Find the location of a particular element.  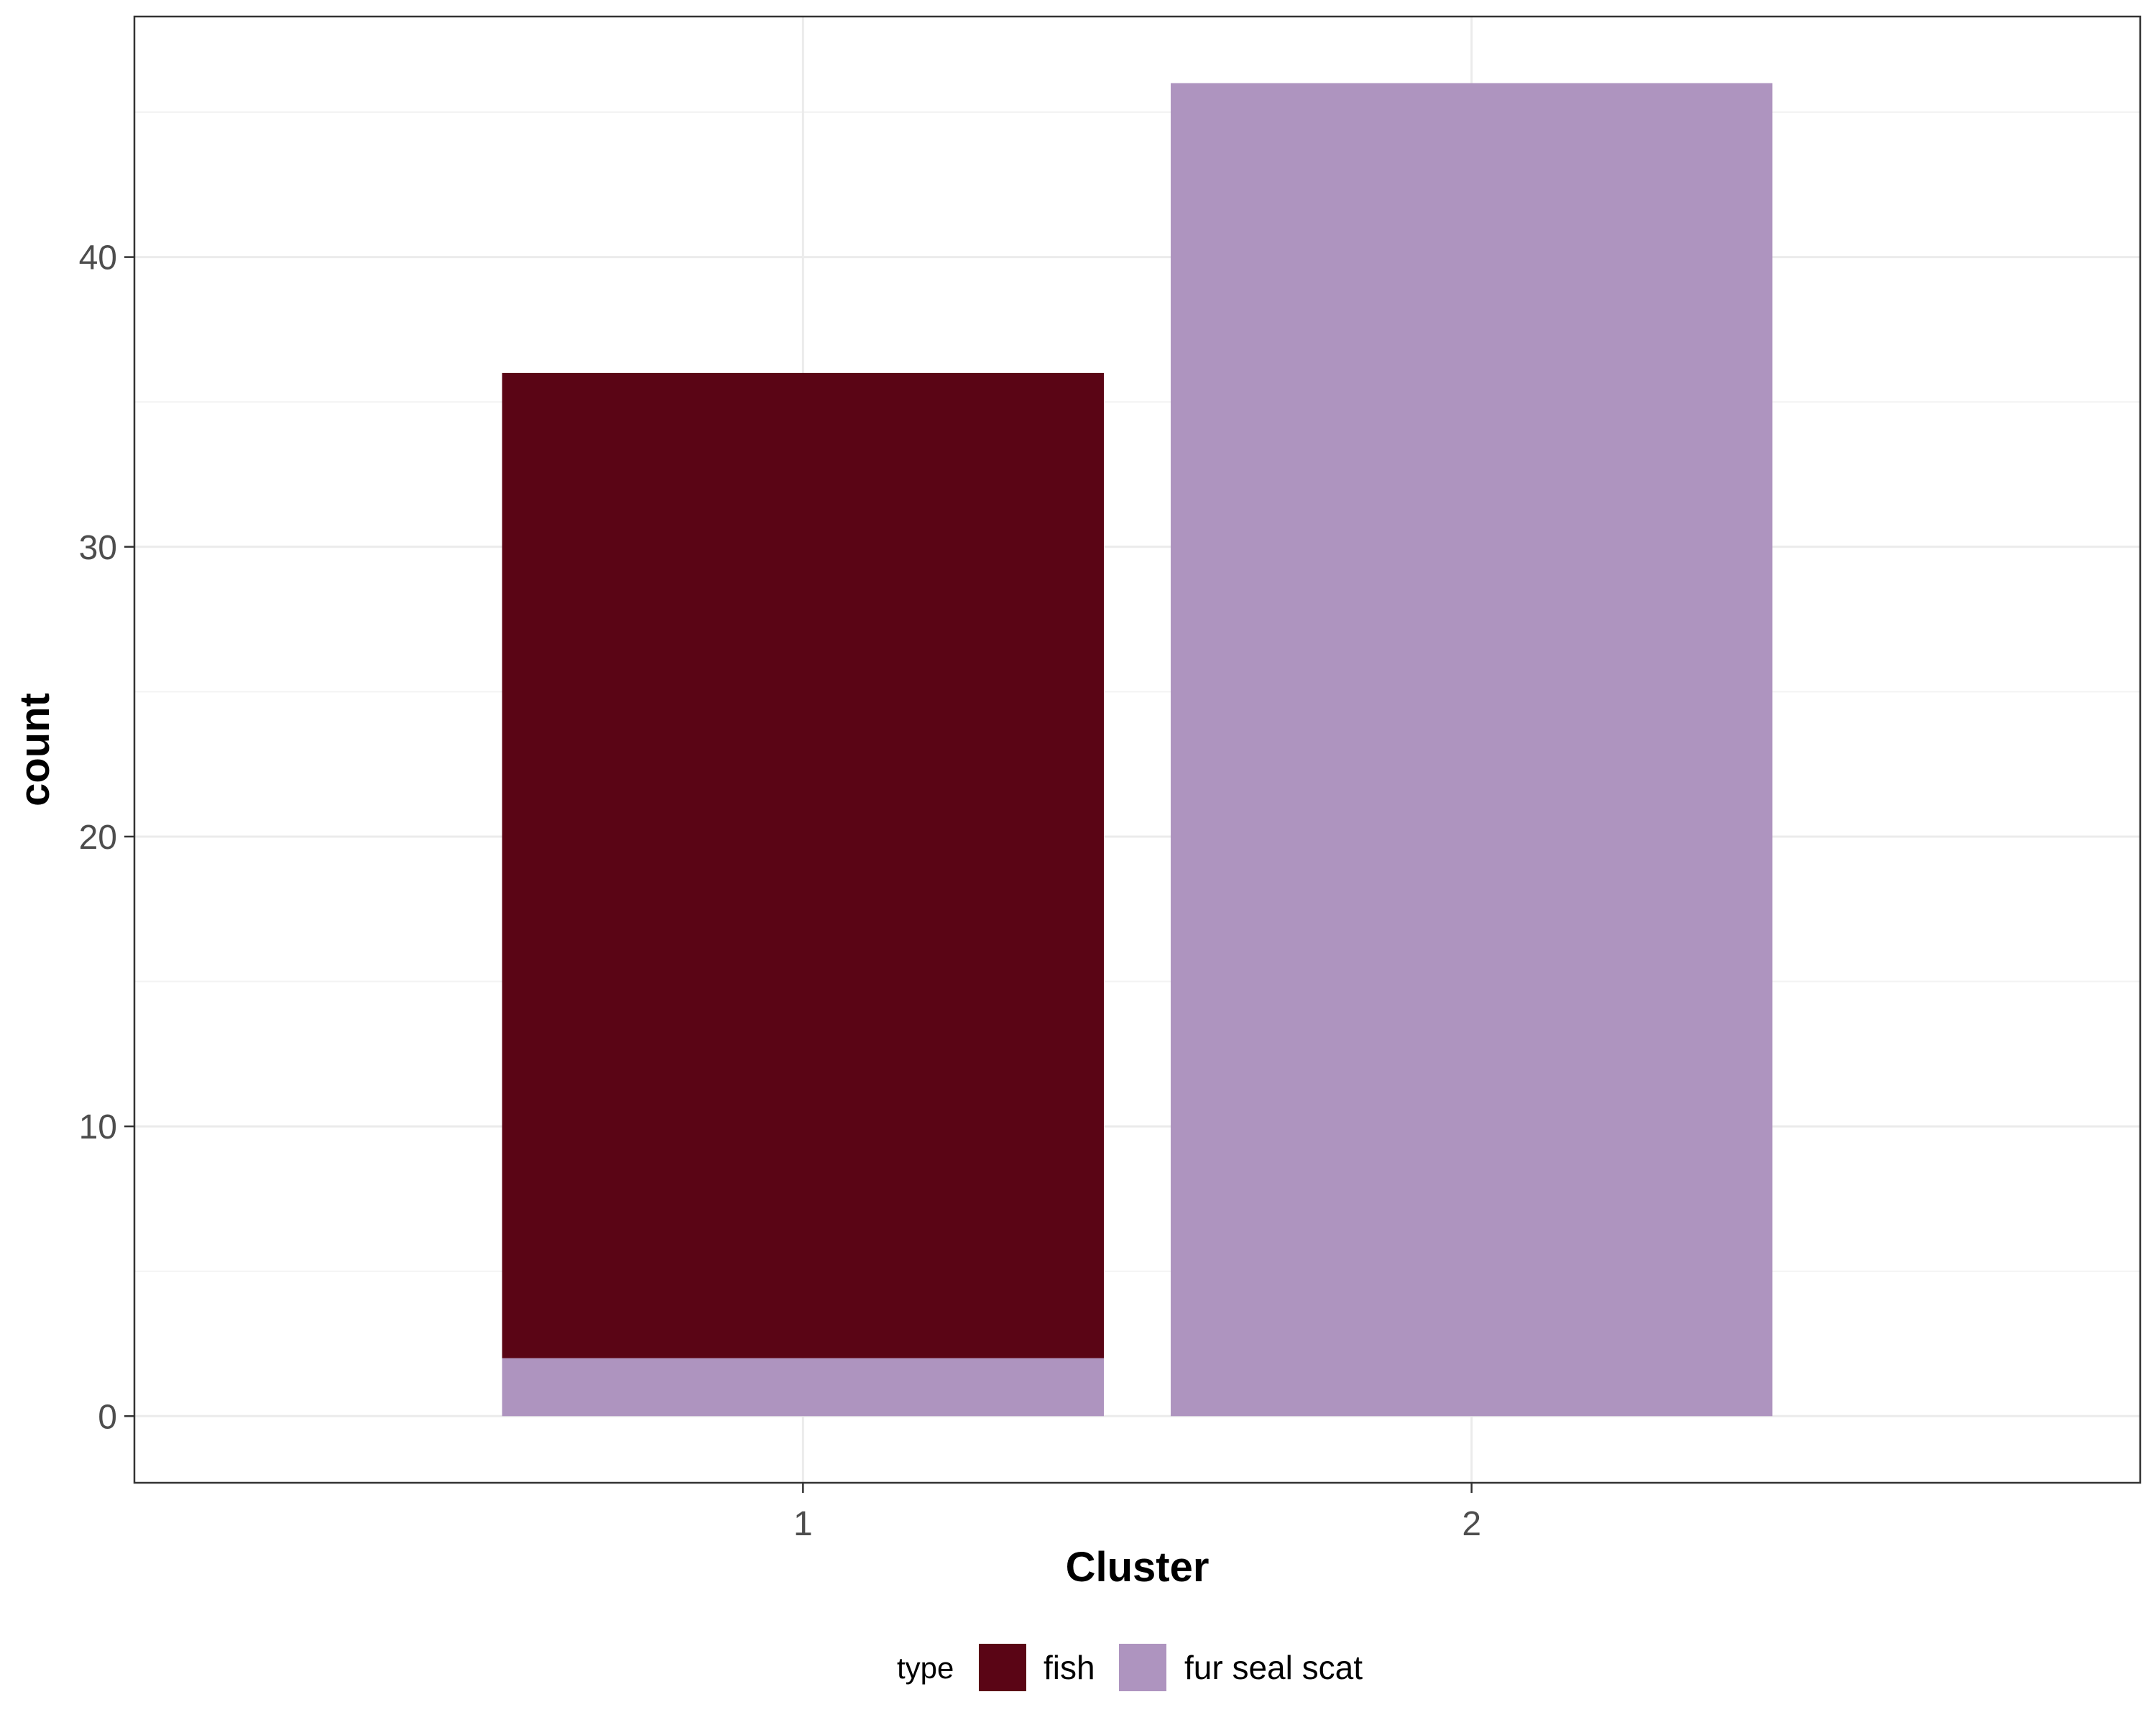

legend-label-fish: fish is located at coordinates (1069, 1667).